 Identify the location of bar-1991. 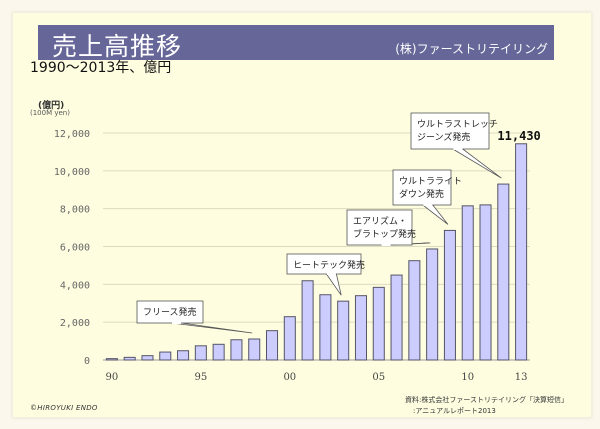
(129, 358).